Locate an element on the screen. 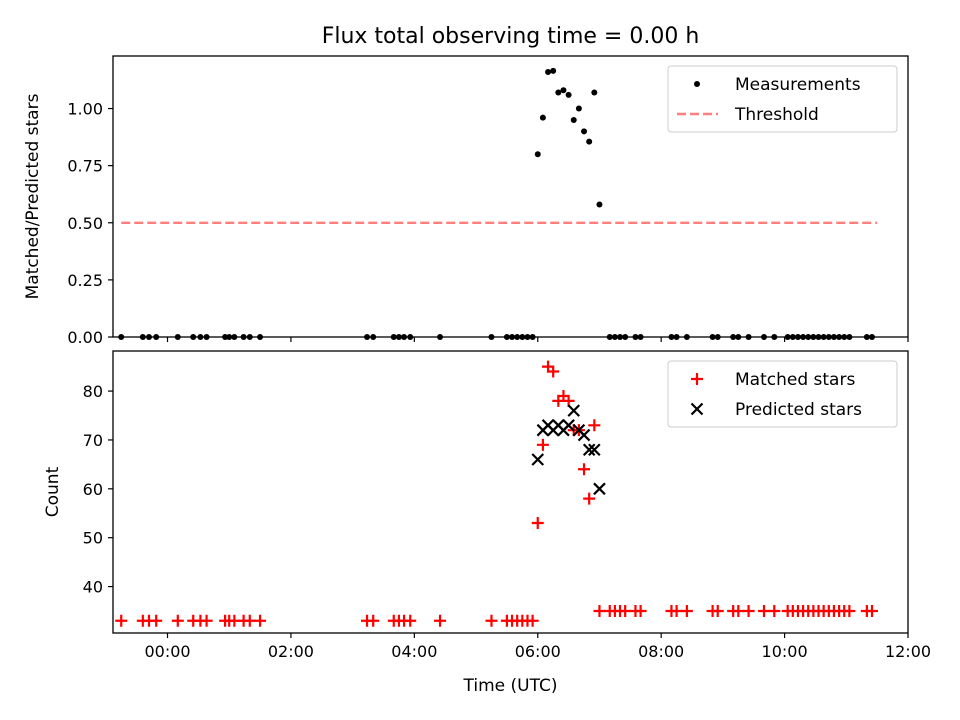 Image resolution: width=960 pixels, height=720 pixels. legend-box is located at coordinates (782, 99).